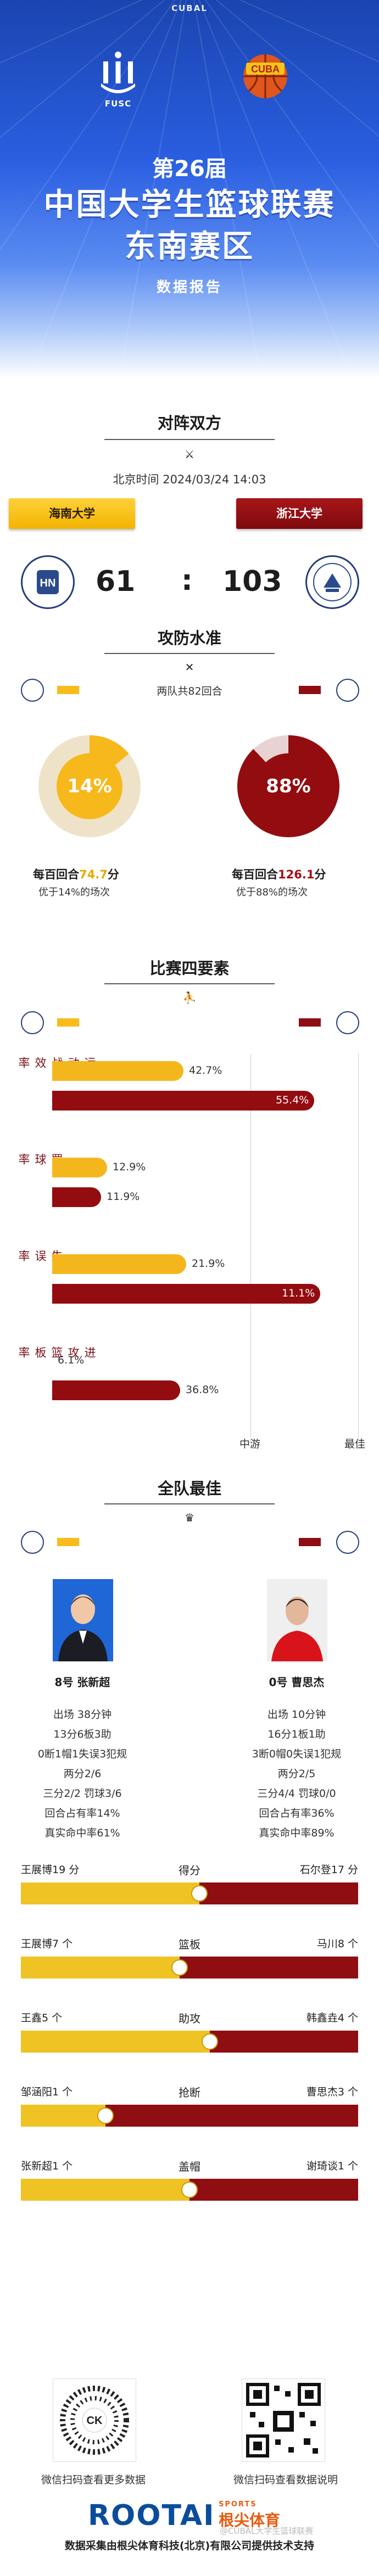 The height and width of the screenshot is (2576, 379). What do you see at coordinates (238, 2505) in the screenshot?
I see `rootai-tag: SPORTS` at bounding box center [238, 2505].